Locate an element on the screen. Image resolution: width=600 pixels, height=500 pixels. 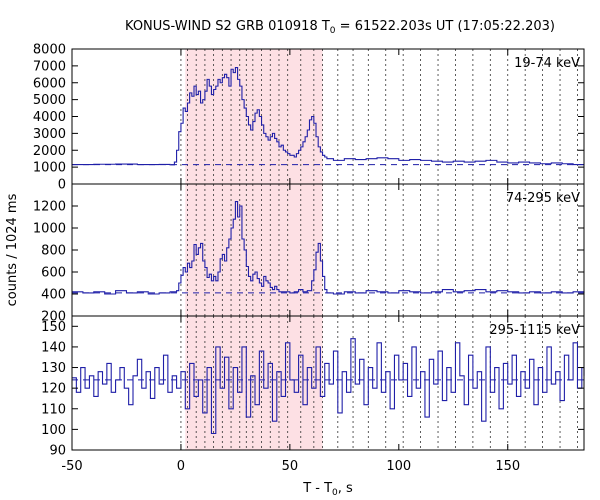
panel-energy-label: 74-295 keV is located at coordinates (543, 198).